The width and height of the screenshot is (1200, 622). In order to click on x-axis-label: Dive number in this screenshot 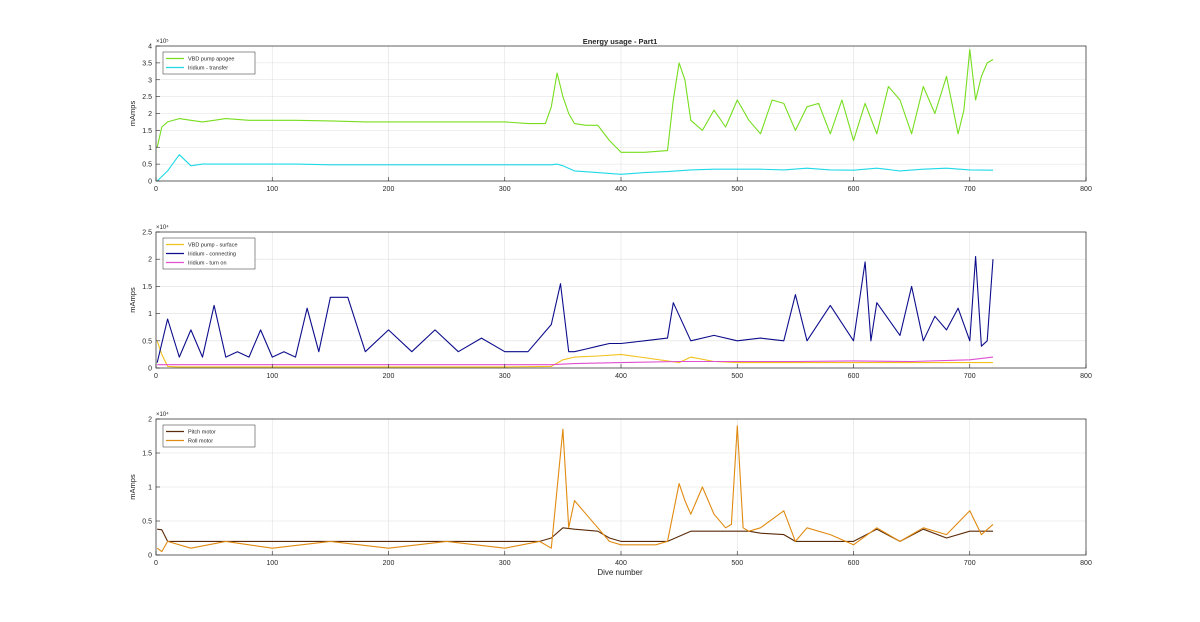, I will do `click(620, 572)`.